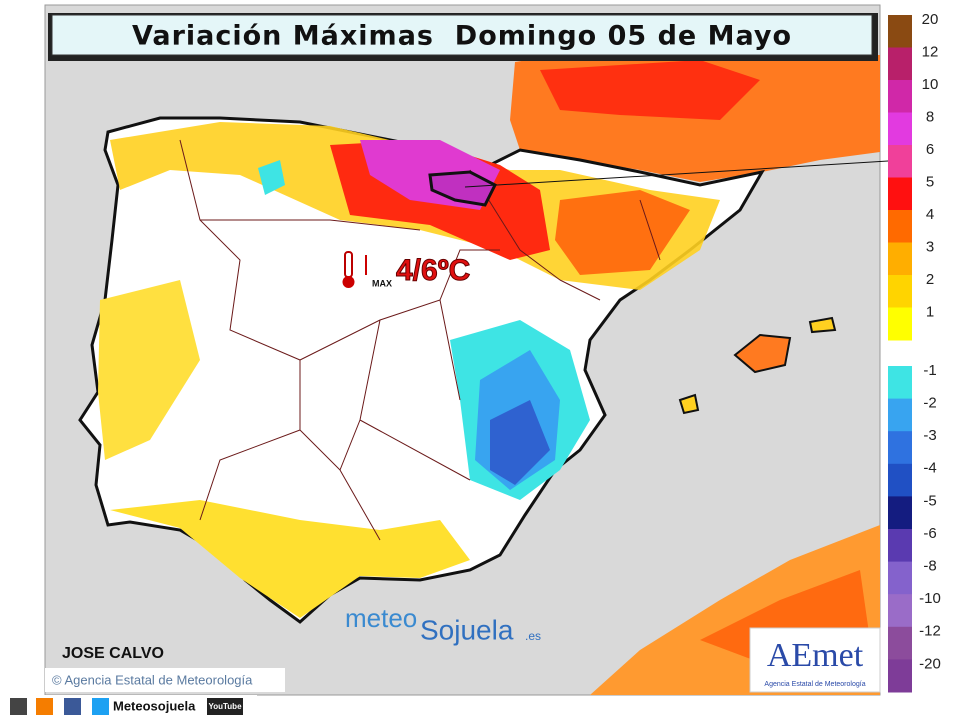  What do you see at coordinates (433, 270) in the screenshot?
I see `annotation-value: 4/6ºC` at bounding box center [433, 270].